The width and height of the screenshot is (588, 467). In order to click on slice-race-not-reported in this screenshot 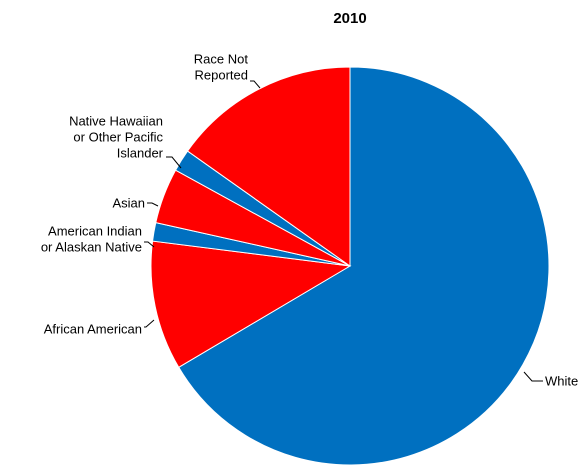, I will do `click(268, 166)`.